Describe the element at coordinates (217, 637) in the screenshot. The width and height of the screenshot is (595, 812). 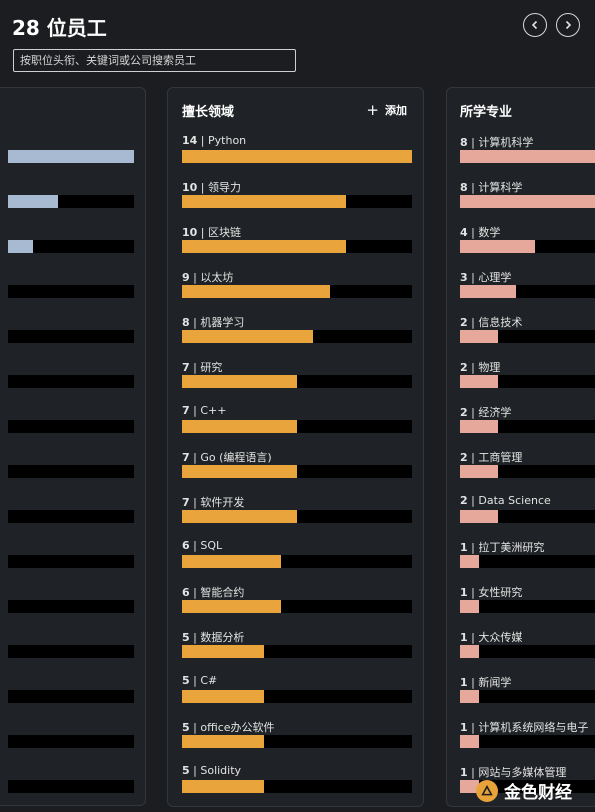
I see `bar-category: | 数据分析` at that location.